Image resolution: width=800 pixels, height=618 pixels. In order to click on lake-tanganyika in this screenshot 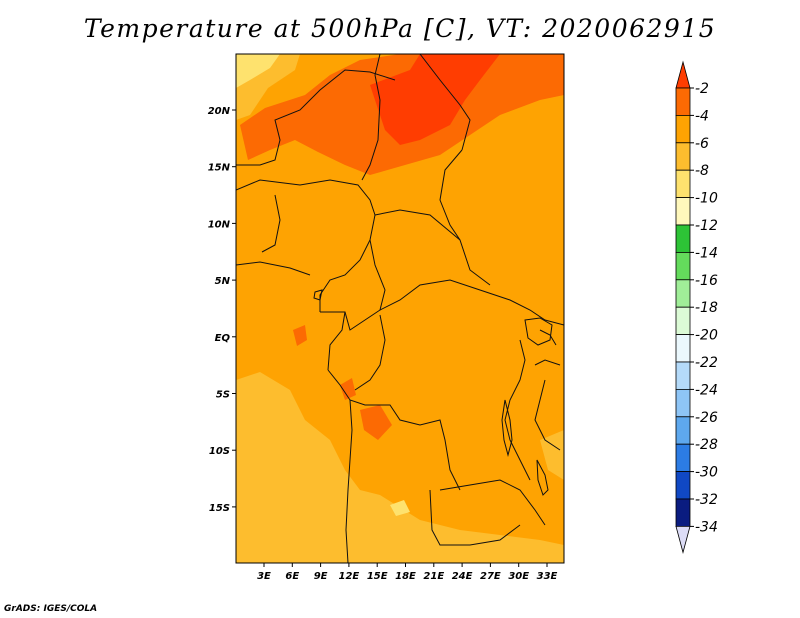, I will do `click(507, 428)`.